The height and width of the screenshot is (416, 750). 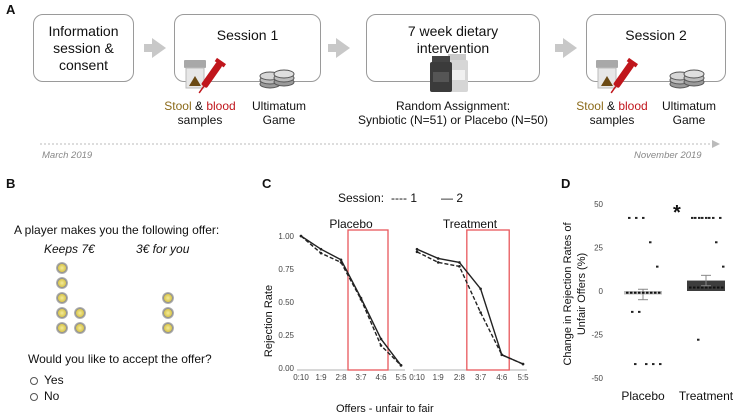 What do you see at coordinates (11, 183) in the screenshot?
I see `panel-b-label: B` at bounding box center [11, 183].